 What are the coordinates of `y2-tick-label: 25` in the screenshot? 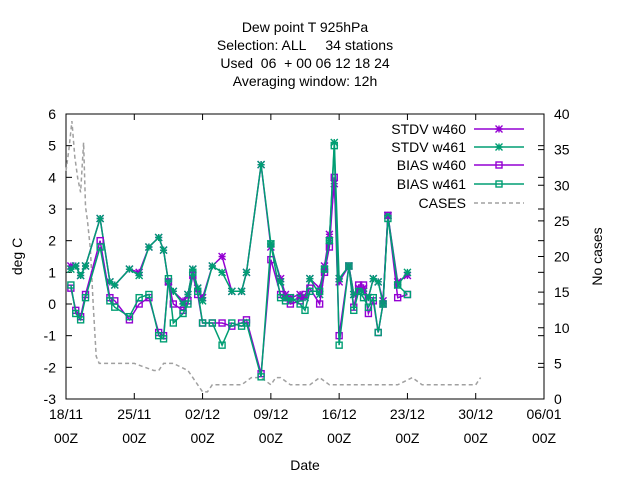 It's located at (562, 221).